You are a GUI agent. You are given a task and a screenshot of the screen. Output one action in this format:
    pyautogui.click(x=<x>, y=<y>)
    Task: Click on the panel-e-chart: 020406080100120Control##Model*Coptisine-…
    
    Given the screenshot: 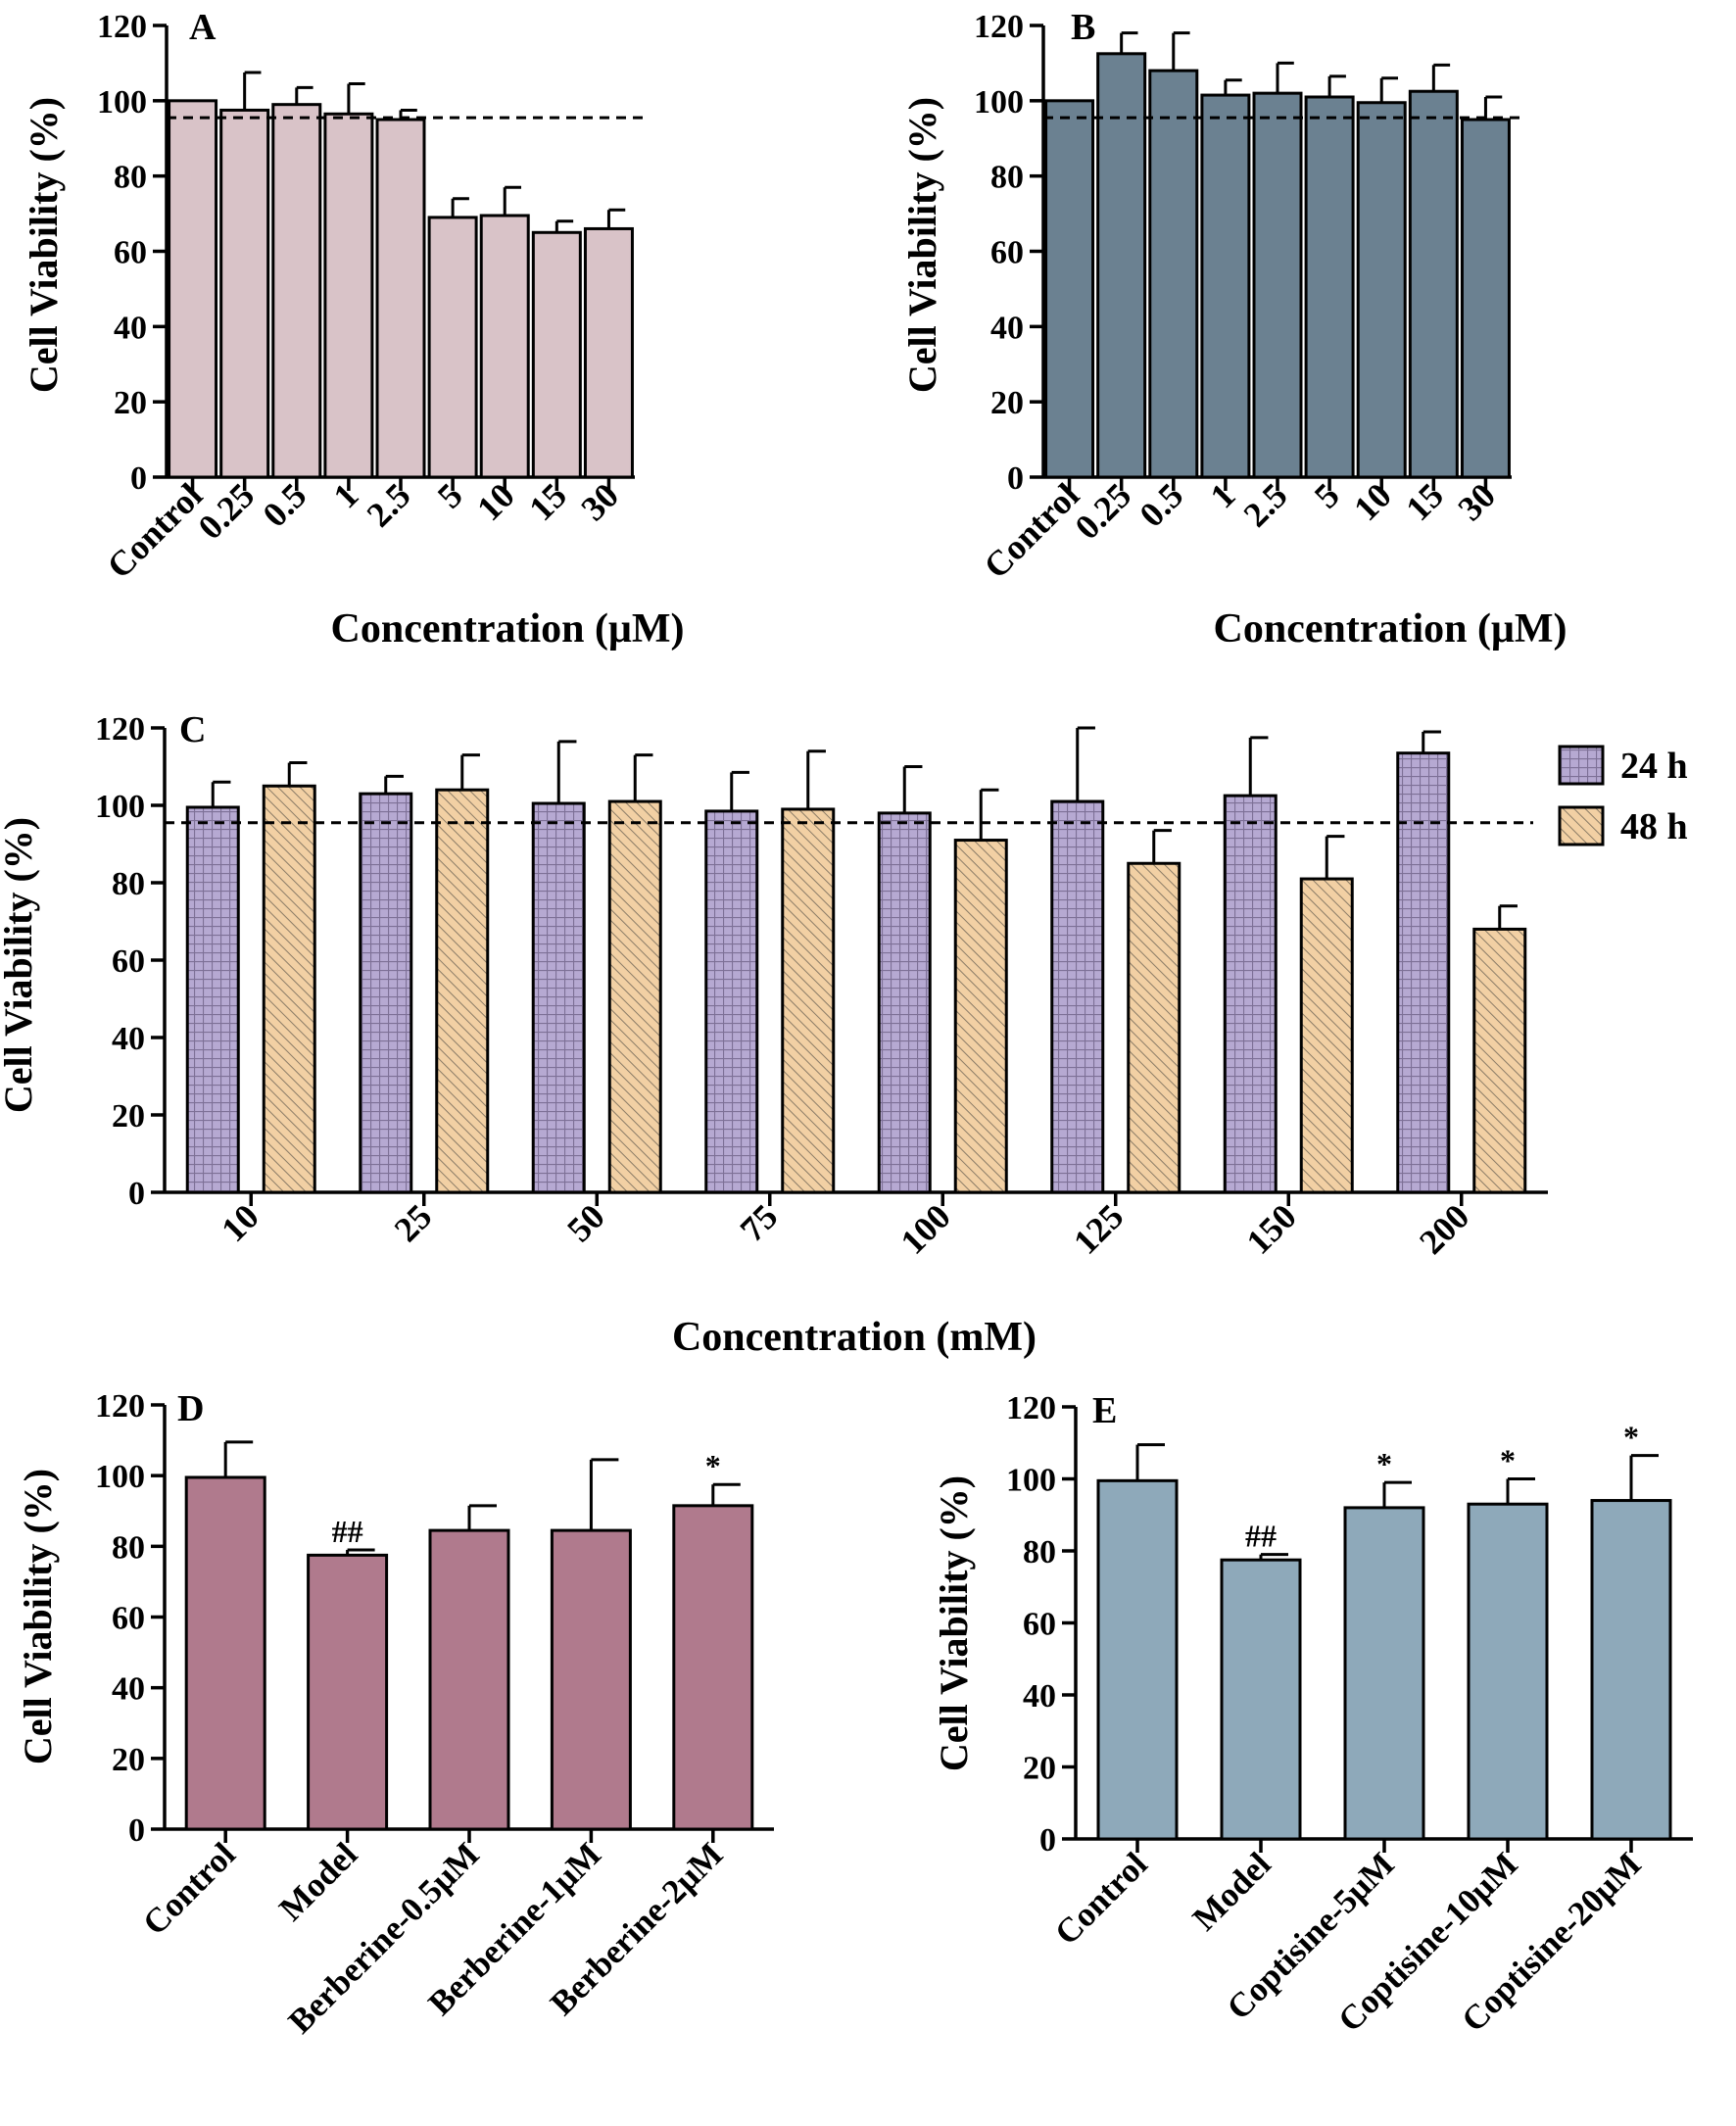 What is the action you would take?
    pyautogui.click(x=1312, y=1714)
    